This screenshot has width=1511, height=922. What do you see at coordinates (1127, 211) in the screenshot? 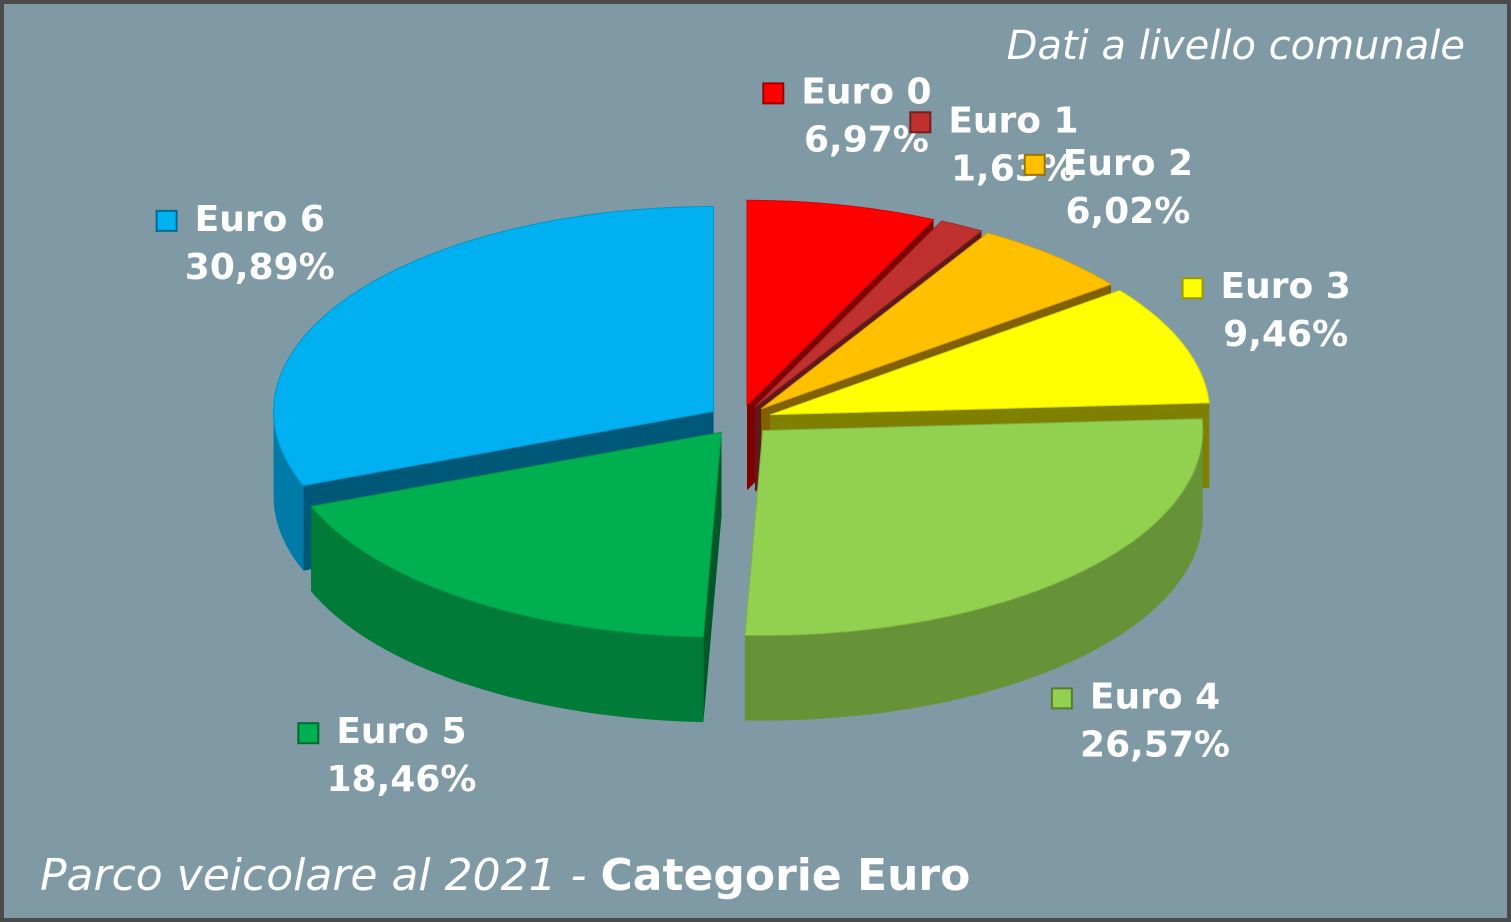
I see `value-label: 6,02%` at bounding box center [1127, 211].